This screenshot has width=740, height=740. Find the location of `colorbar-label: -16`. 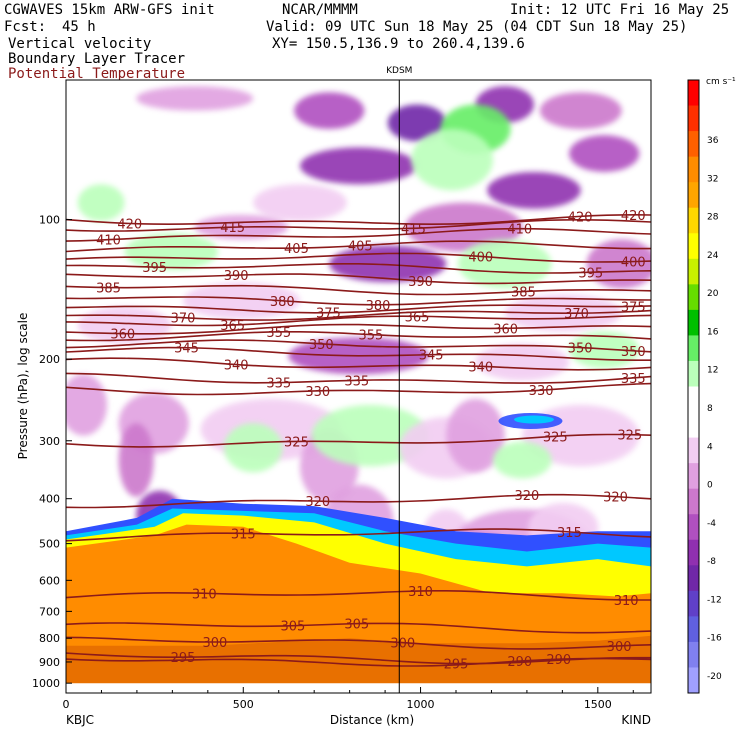

colorbar-label: -16 is located at coordinates (714, 639).